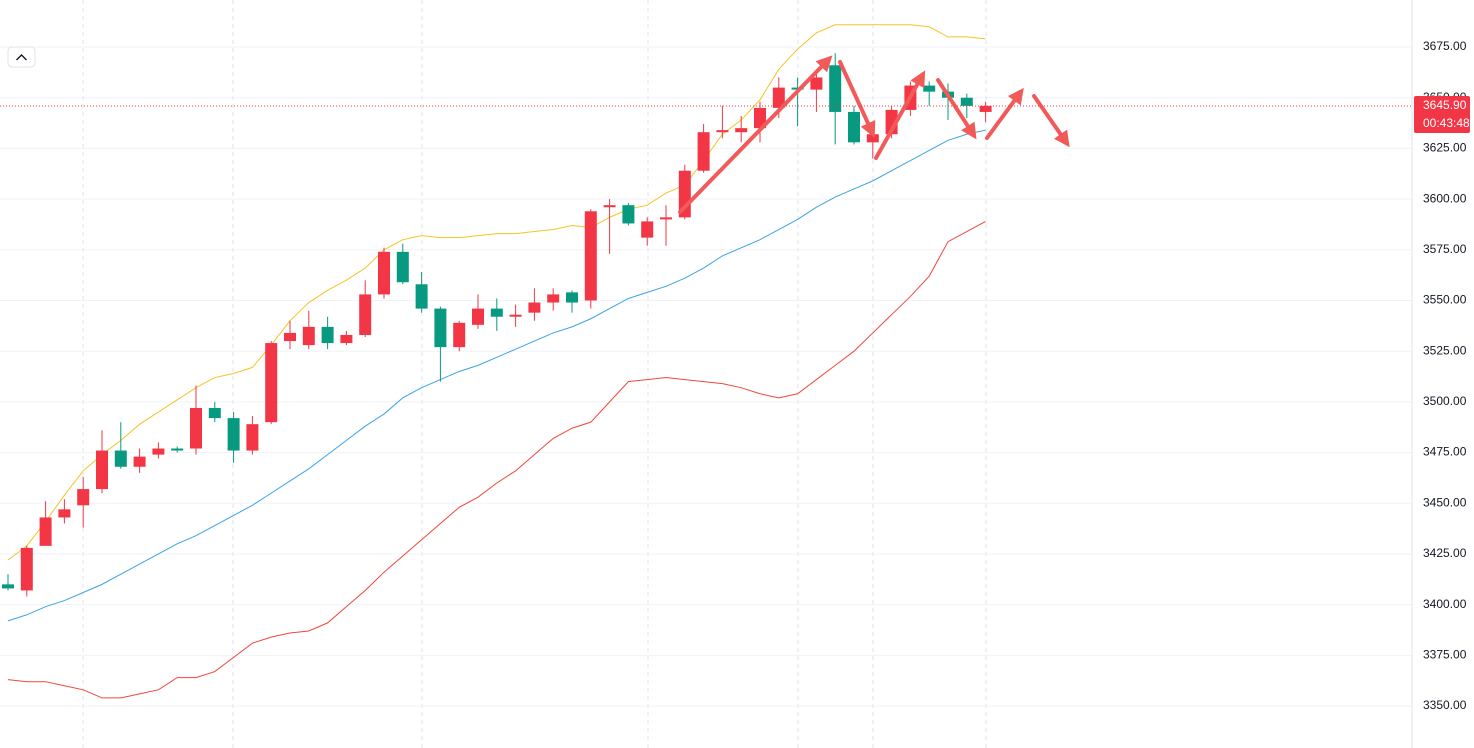  What do you see at coordinates (1445, 249) in the screenshot?
I see `y-tick-label: 3575.00` at bounding box center [1445, 249].